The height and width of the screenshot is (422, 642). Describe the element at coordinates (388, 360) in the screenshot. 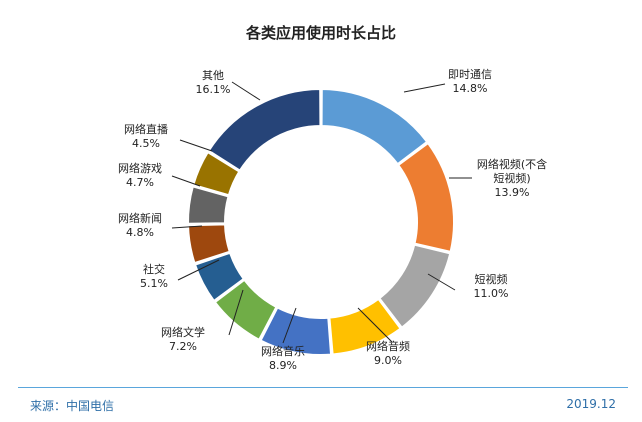

I see `slice-value: 9.0%` at that location.